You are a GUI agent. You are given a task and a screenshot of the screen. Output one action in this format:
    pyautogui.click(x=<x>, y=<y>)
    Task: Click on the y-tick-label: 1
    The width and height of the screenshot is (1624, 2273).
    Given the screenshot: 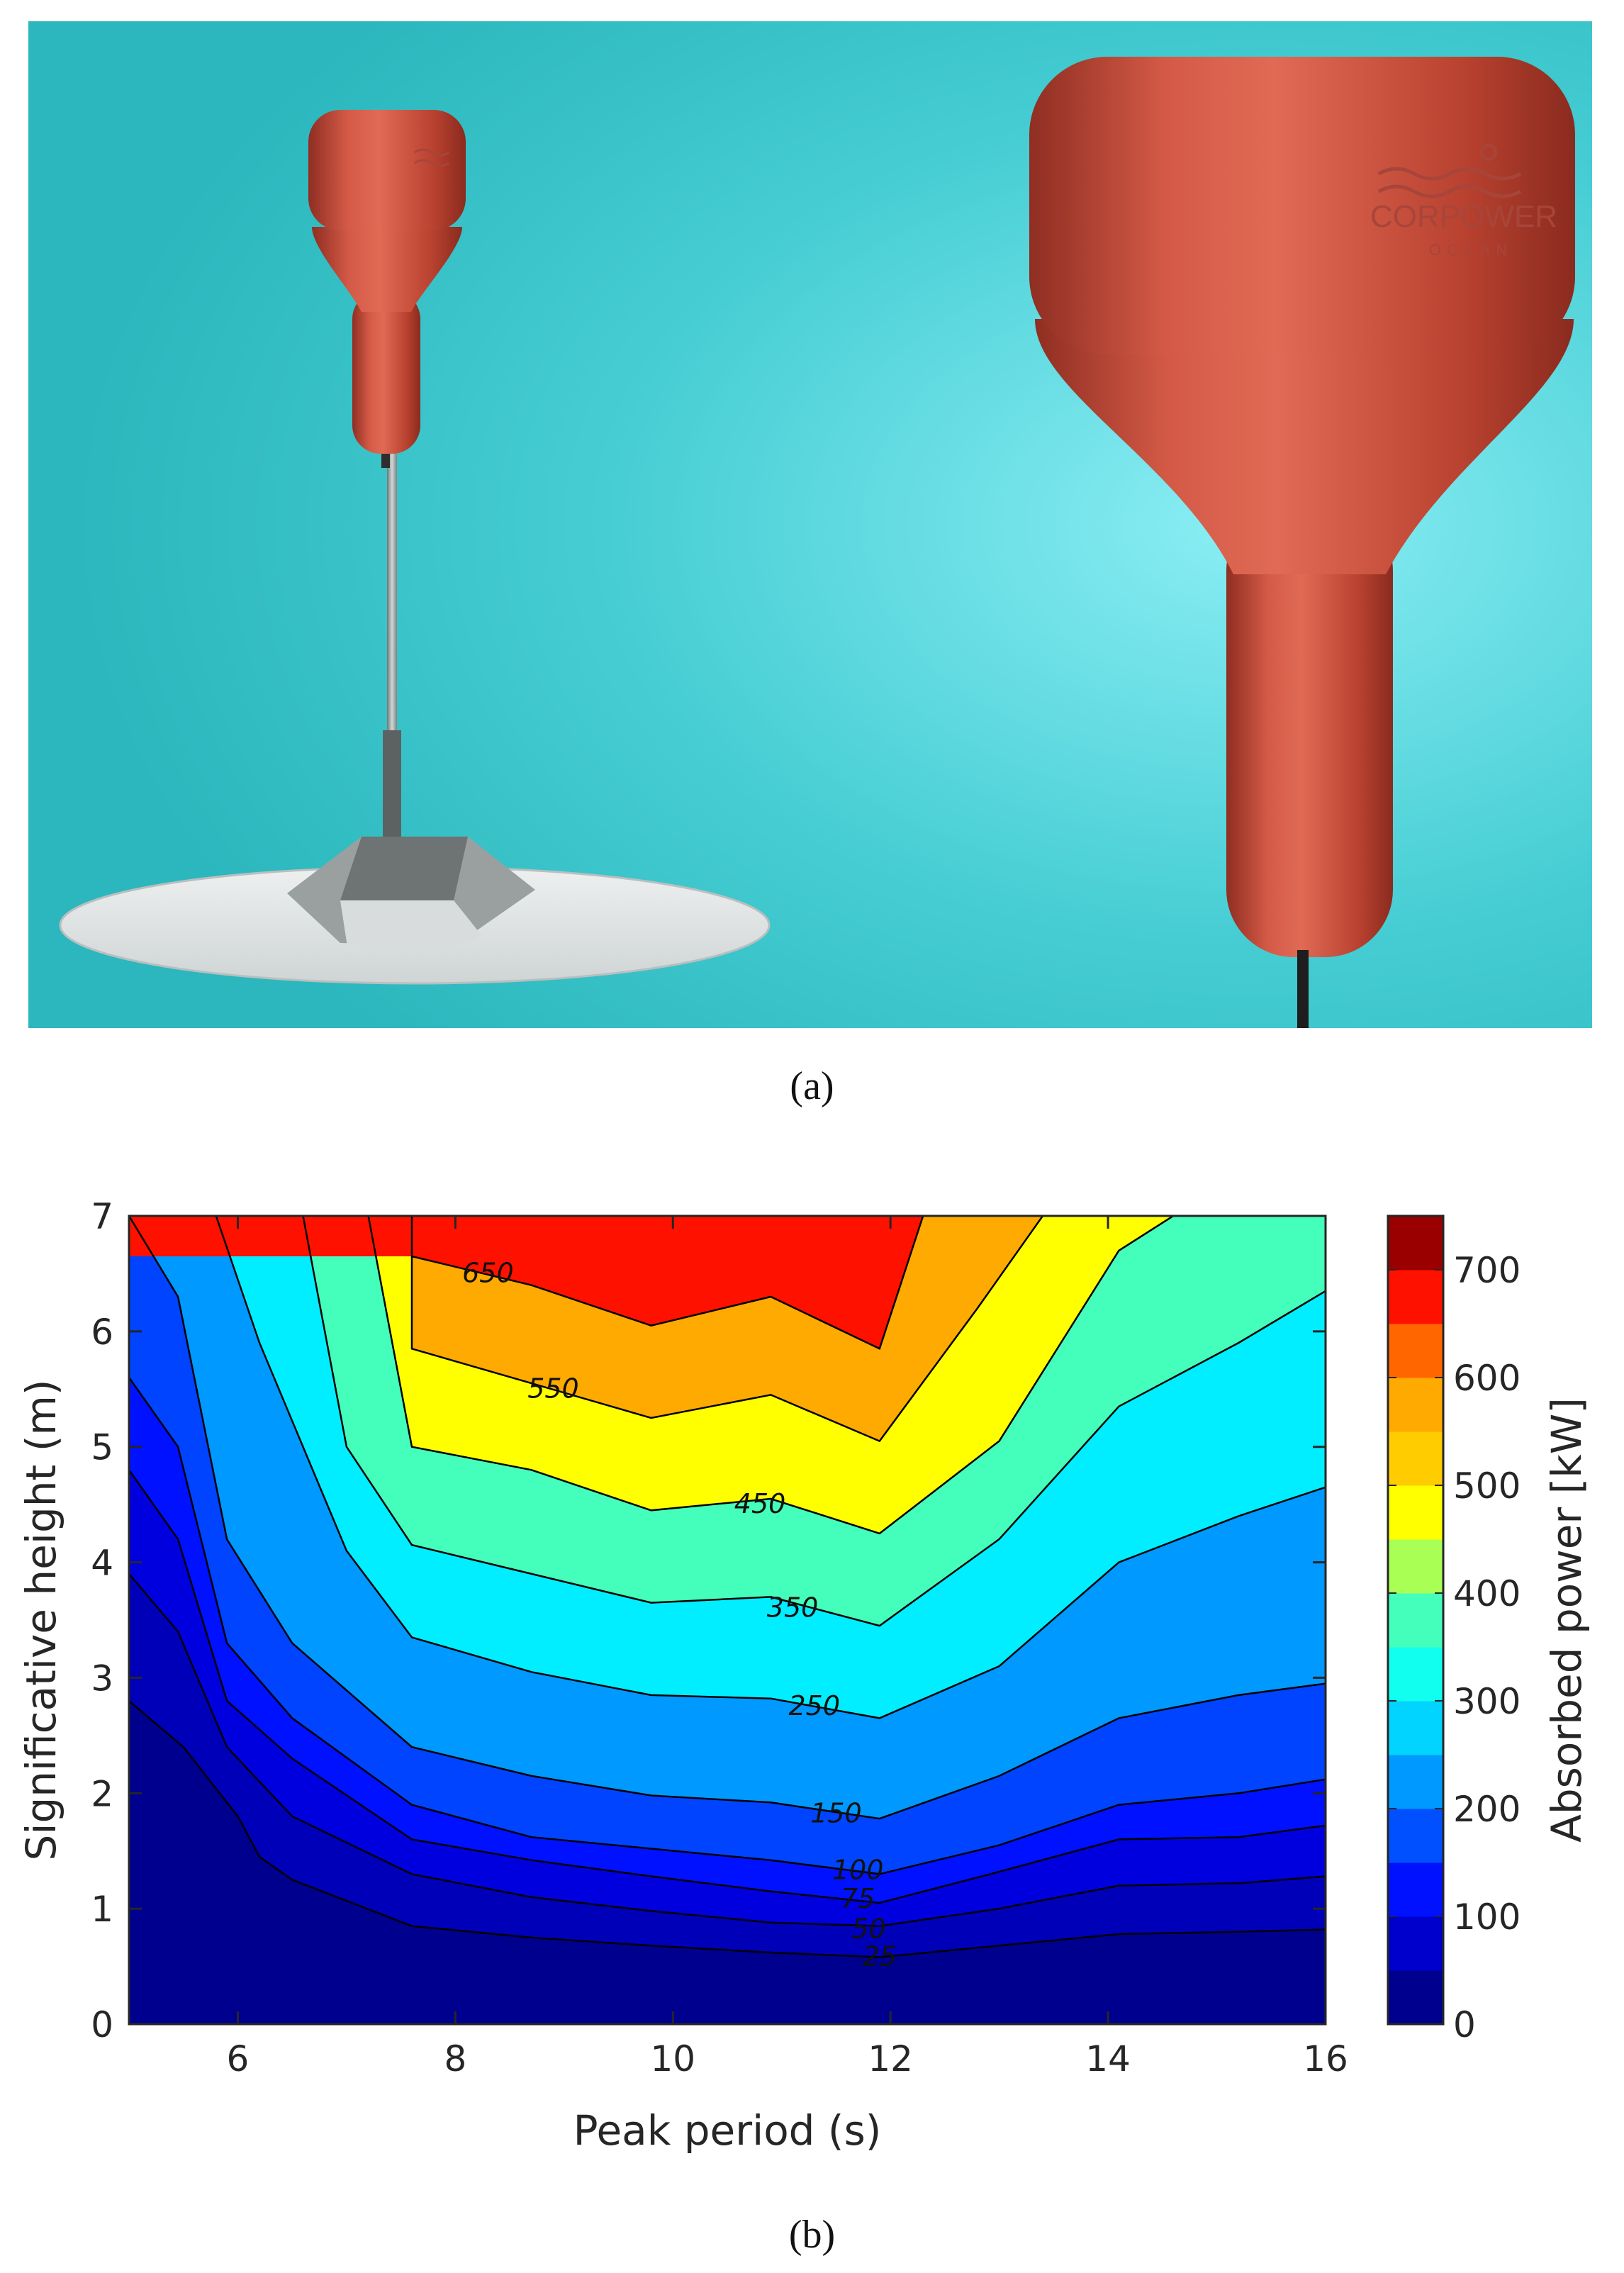 What is the action you would take?
    pyautogui.click(x=102, y=1909)
    